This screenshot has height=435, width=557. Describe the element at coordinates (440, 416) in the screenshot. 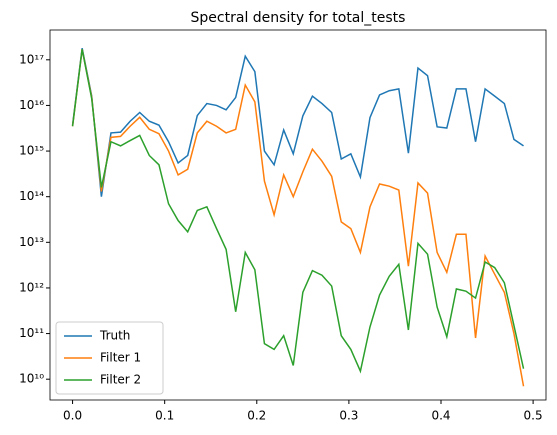

I see `x-tick-label: 0.4` at that location.